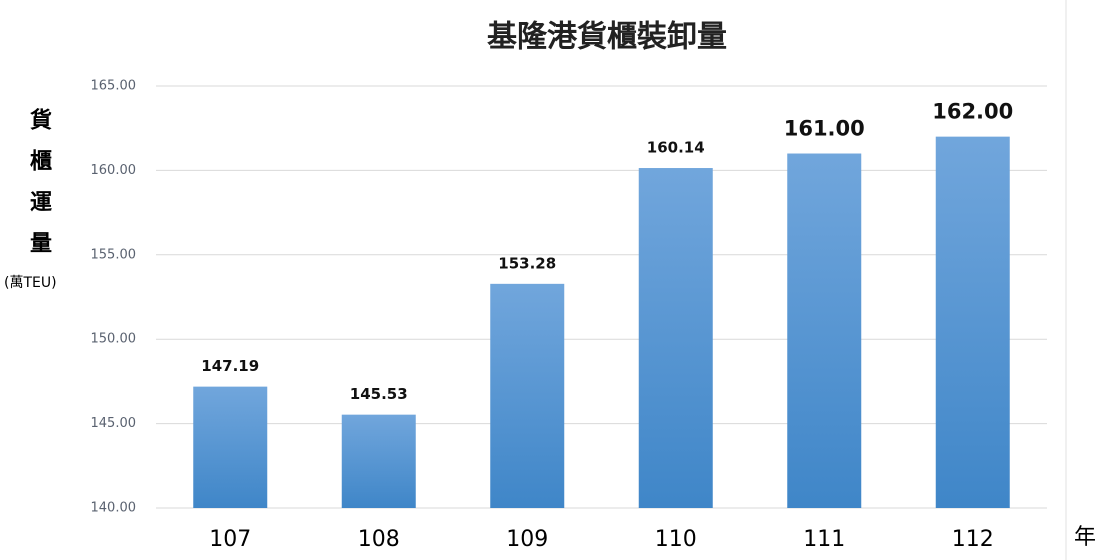 The image size is (1107, 560). I want to click on value-label: 145.53, so click(379, 394).